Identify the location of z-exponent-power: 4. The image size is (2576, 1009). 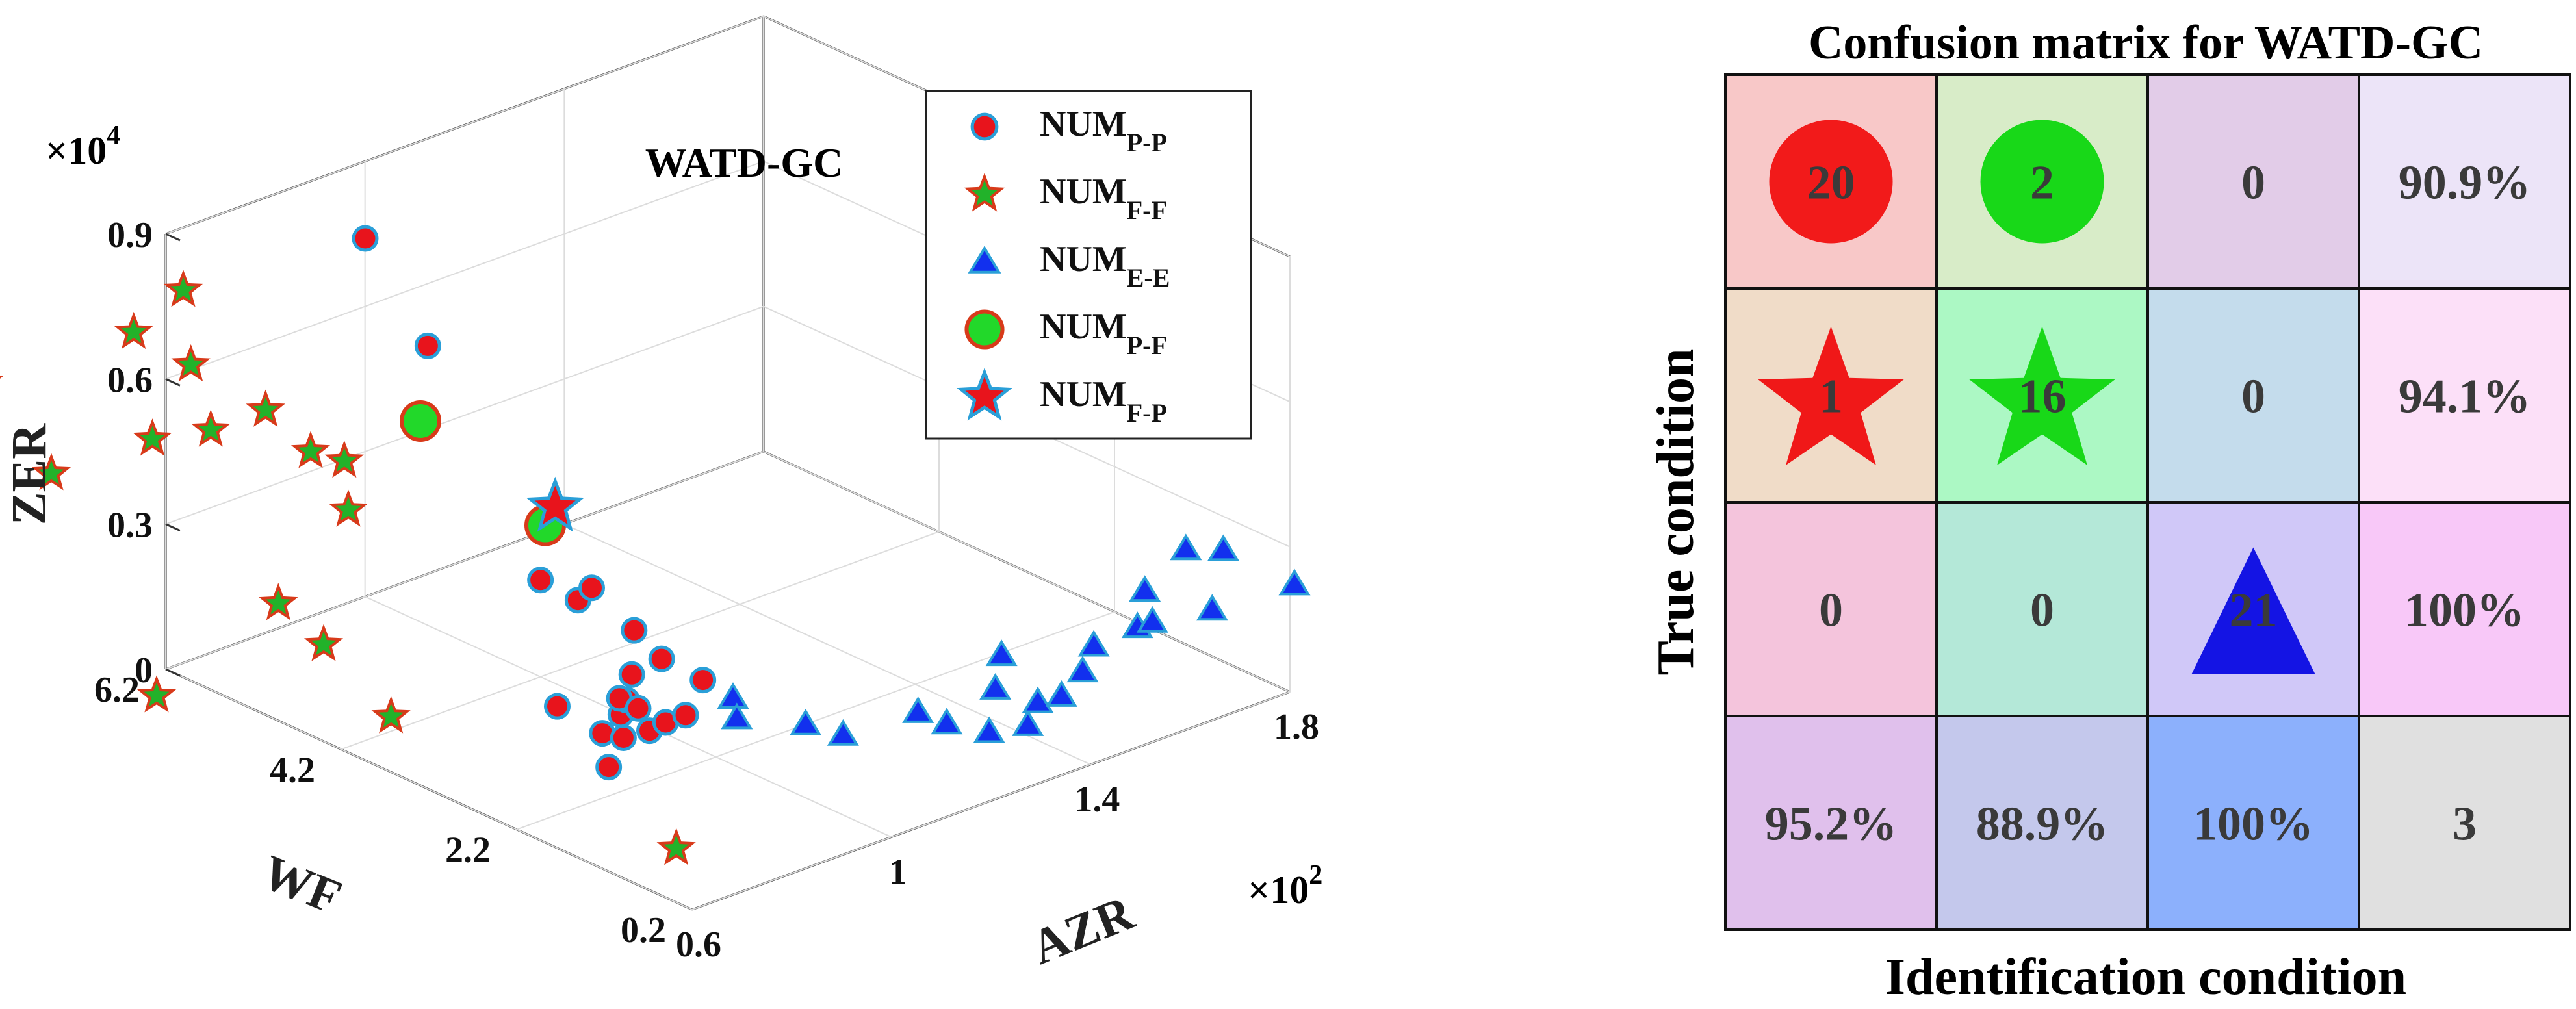
(113, 136).